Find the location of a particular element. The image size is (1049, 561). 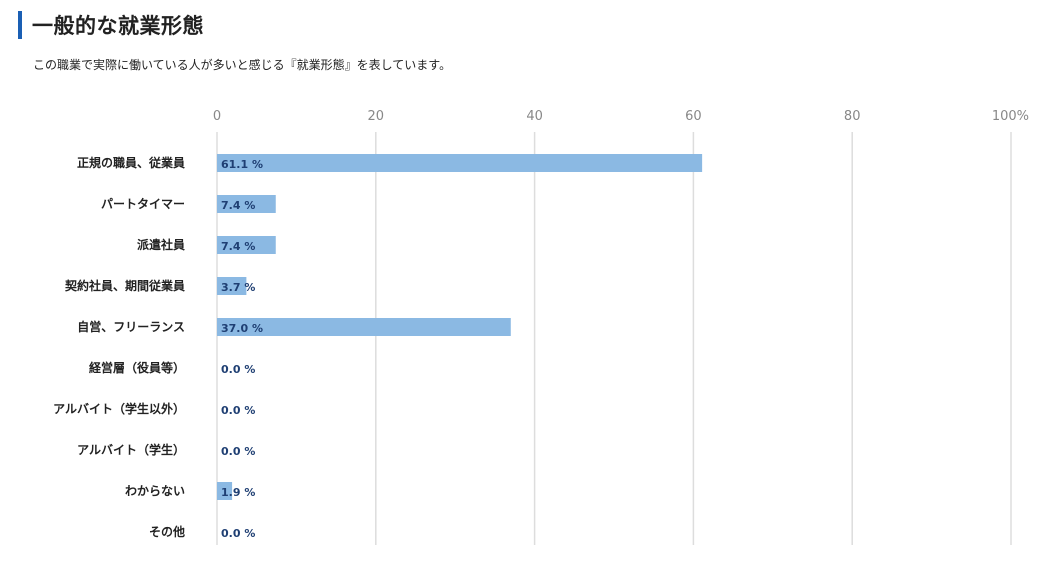

value-label: 37.0 % is located at coordinates (242, 328).